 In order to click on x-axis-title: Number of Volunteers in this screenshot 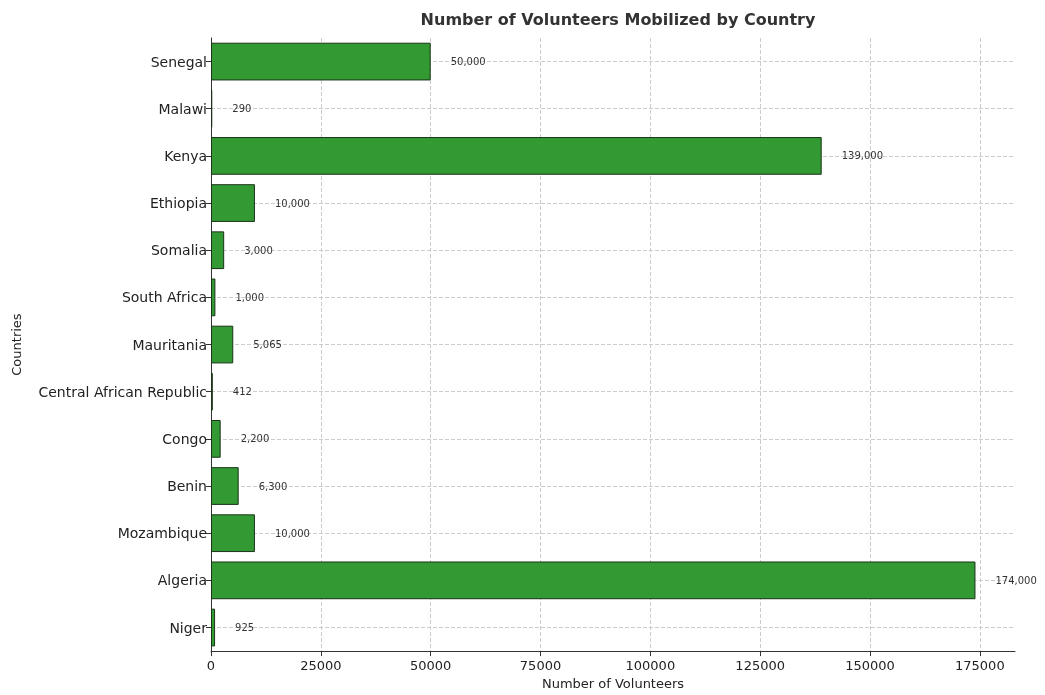, I will do `click(613, 683)`.